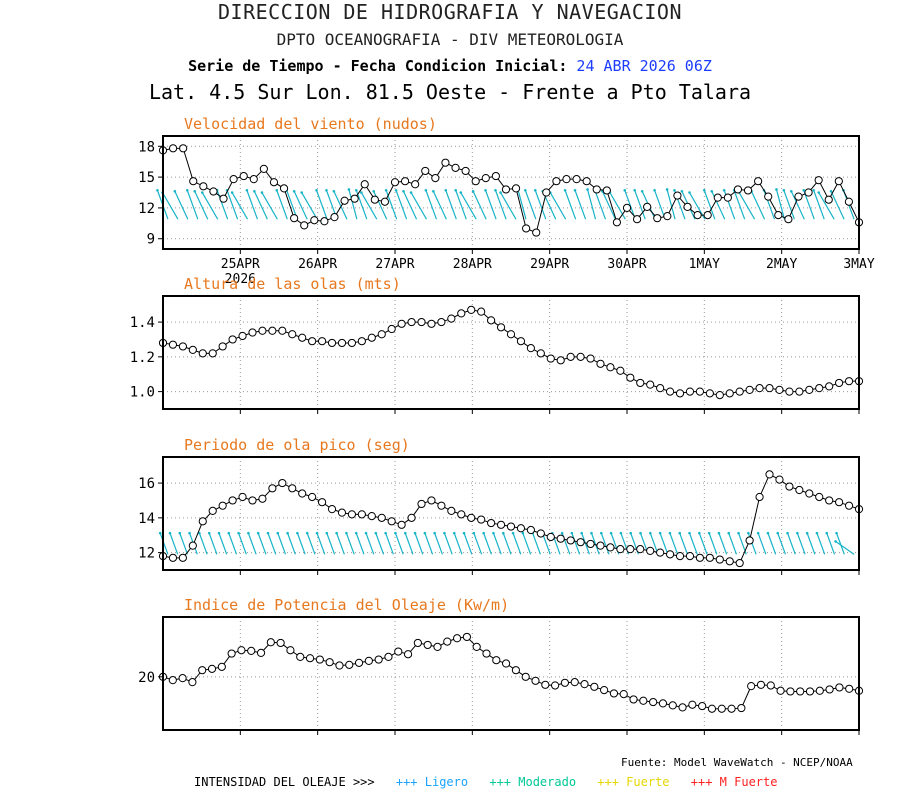 This screenshot has width=900, height=800. Describe the element at coordinates (310, 124) in the screenshot. I see `panel-title: Velocidad del viento (nudos)` at that location.